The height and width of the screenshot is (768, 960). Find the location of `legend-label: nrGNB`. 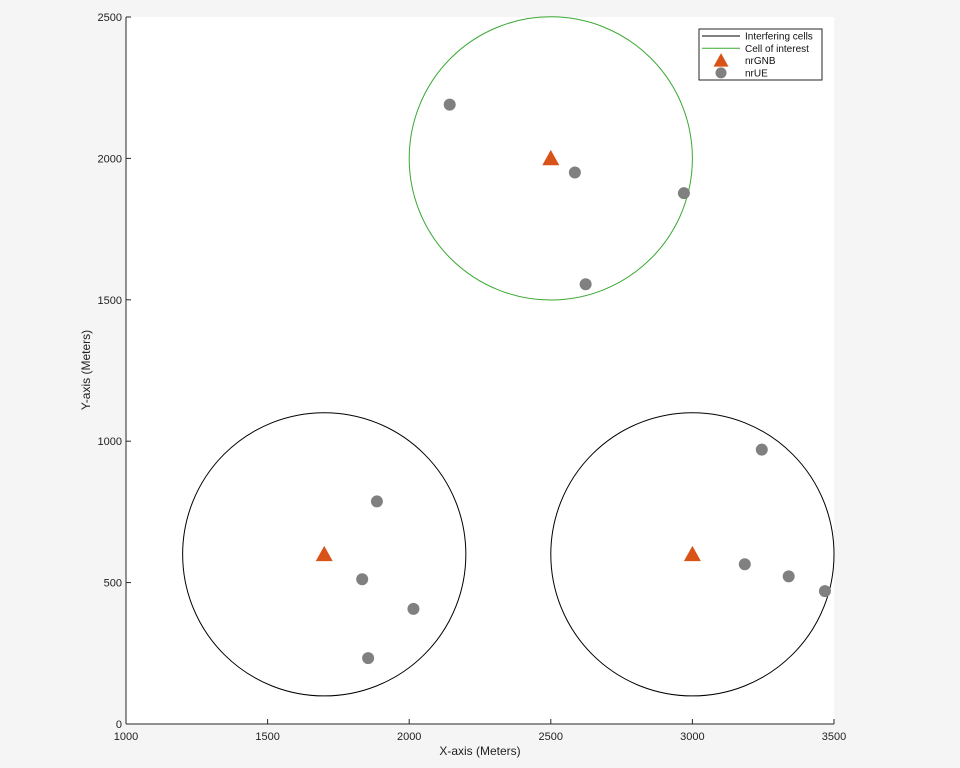

legend-label: nrGNB is located at coordinates (760, 61).